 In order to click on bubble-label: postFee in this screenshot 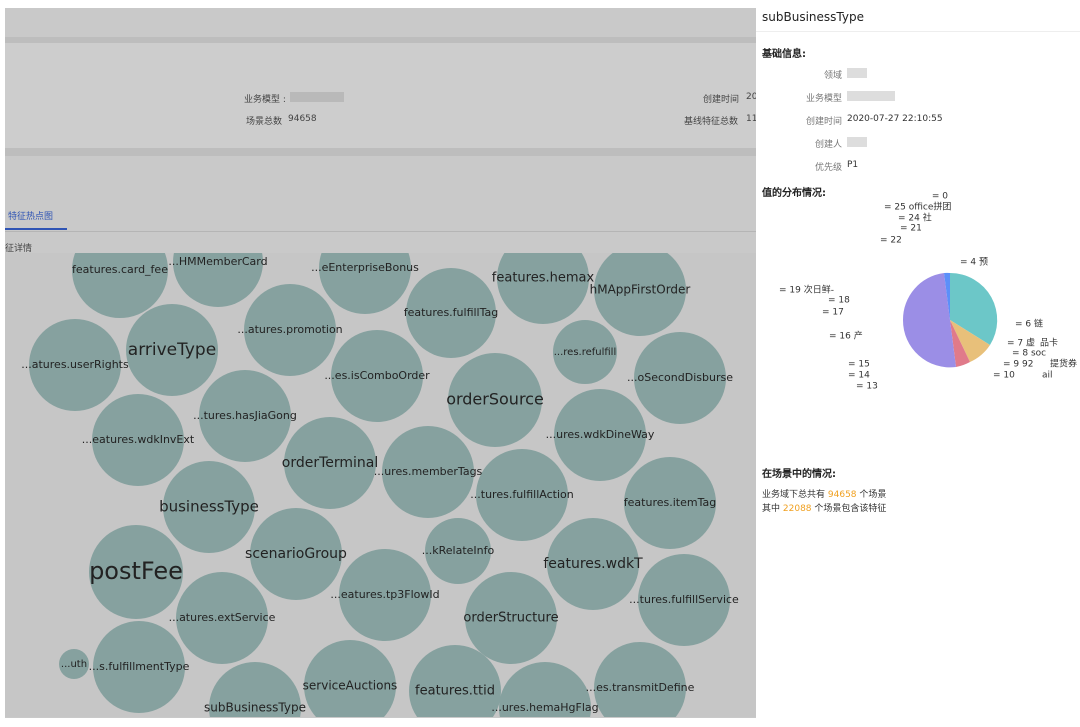, I will do `click(136, 571)`.